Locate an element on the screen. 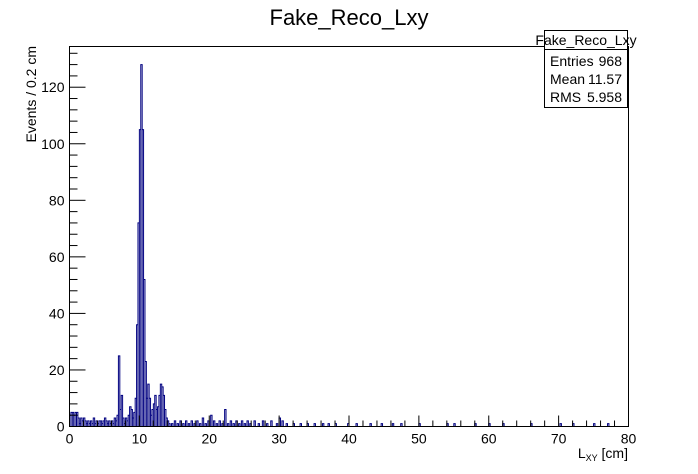  stats-rms-label: RMS is located at coordinates (565, 97).